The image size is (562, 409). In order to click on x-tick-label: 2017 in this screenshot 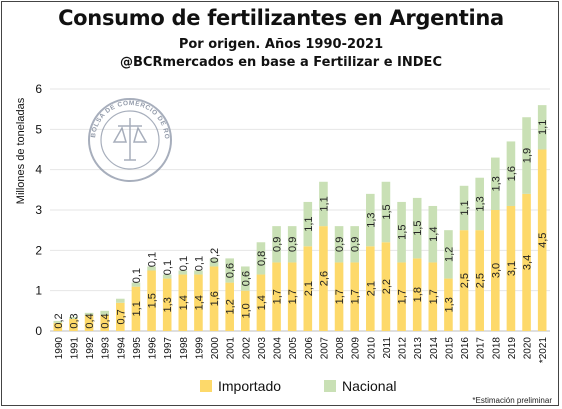, I will do `click(481, 348)`.